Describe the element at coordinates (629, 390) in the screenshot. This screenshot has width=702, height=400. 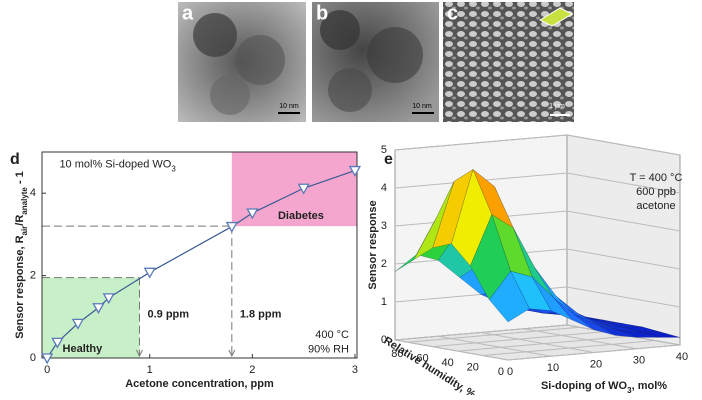
I see `x-axis-label-part: 3` at that location.